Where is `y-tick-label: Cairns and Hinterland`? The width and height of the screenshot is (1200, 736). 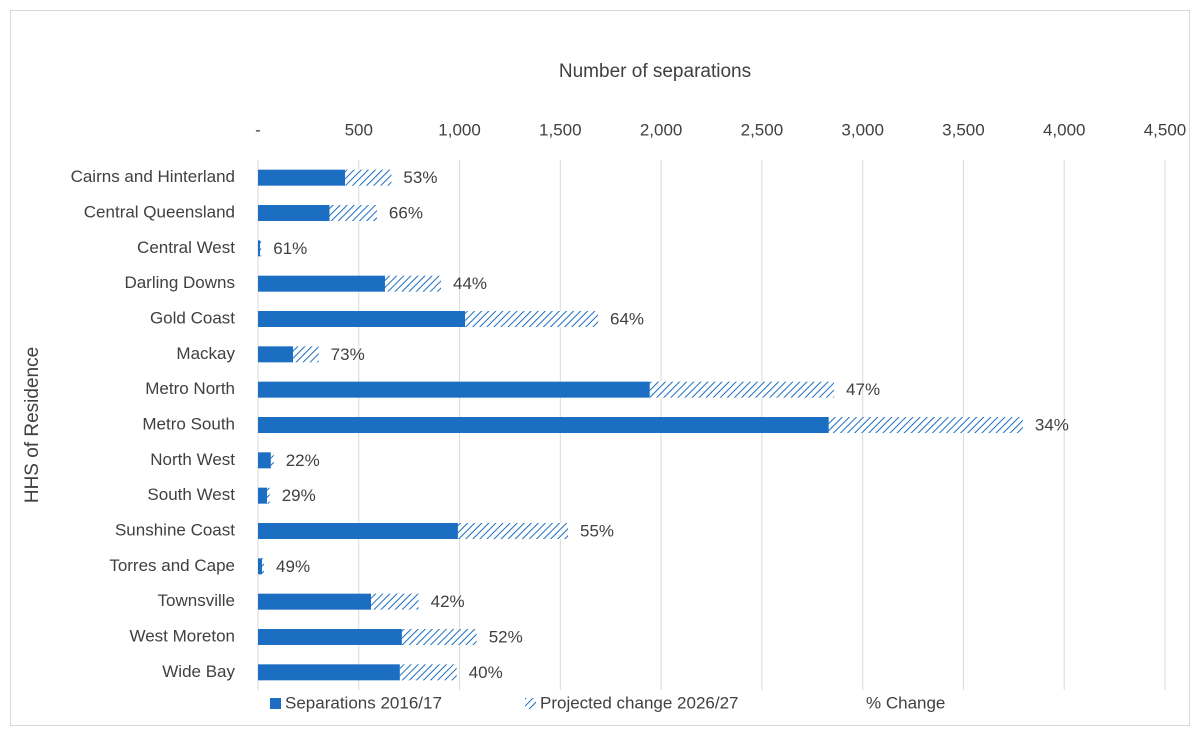 y-tick-label: Cairns and Hinterland is located at coordinates (153, 176).